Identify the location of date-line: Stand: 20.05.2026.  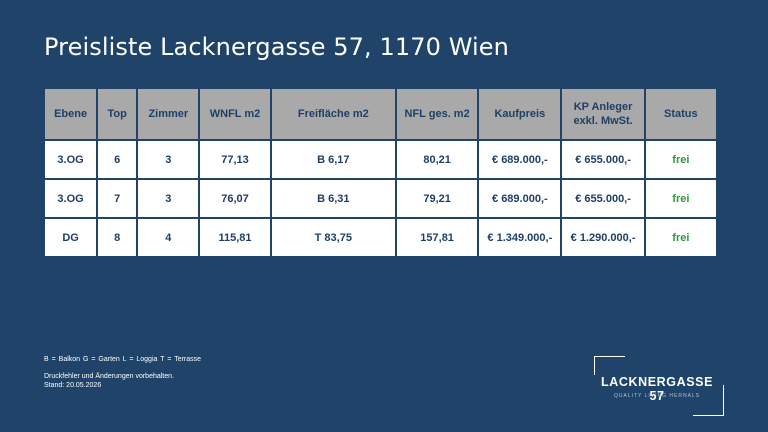
(73, 385).